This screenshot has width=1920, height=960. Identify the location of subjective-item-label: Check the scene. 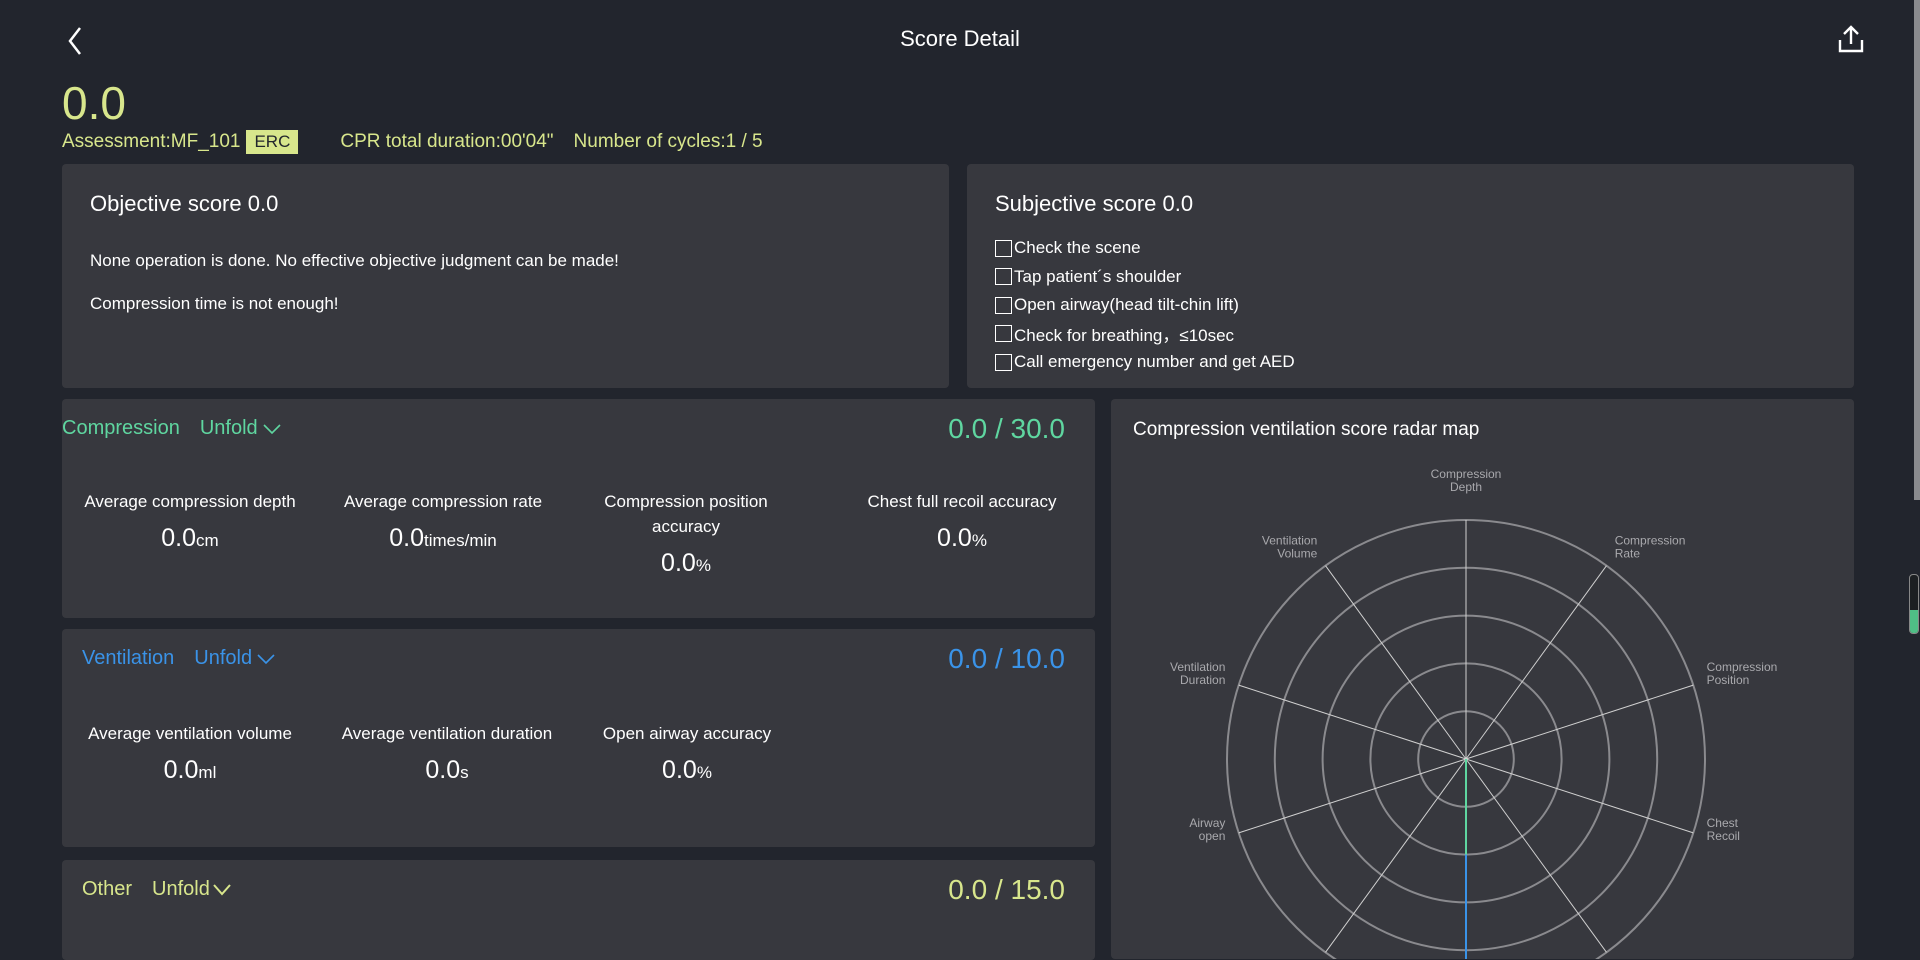
(1077, 248).